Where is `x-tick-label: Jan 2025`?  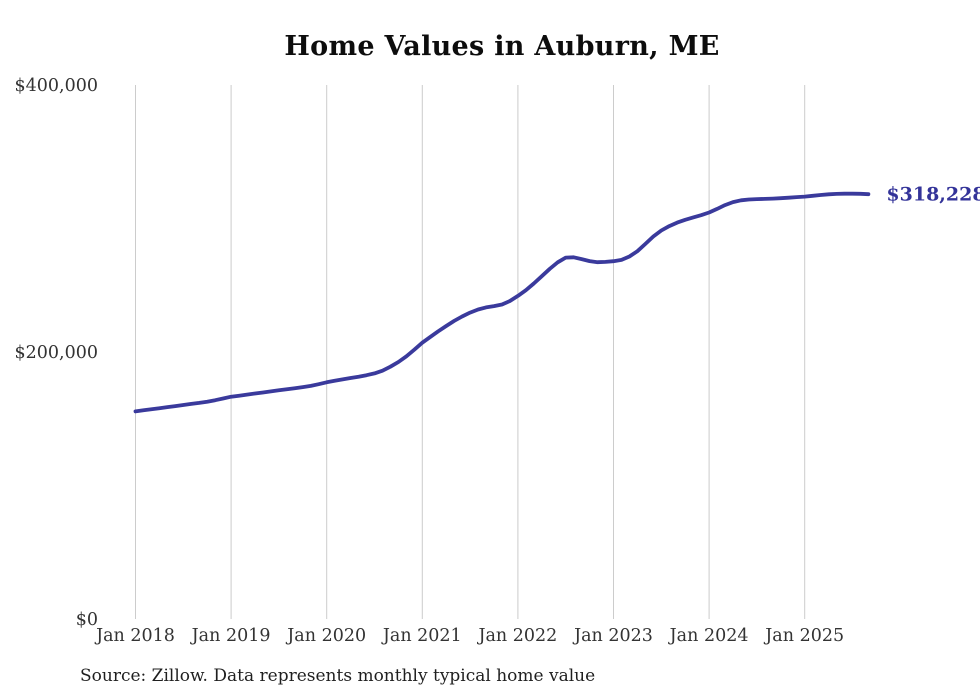 x-tick-label: Jan 2025 is located at coordinates (803, 636).